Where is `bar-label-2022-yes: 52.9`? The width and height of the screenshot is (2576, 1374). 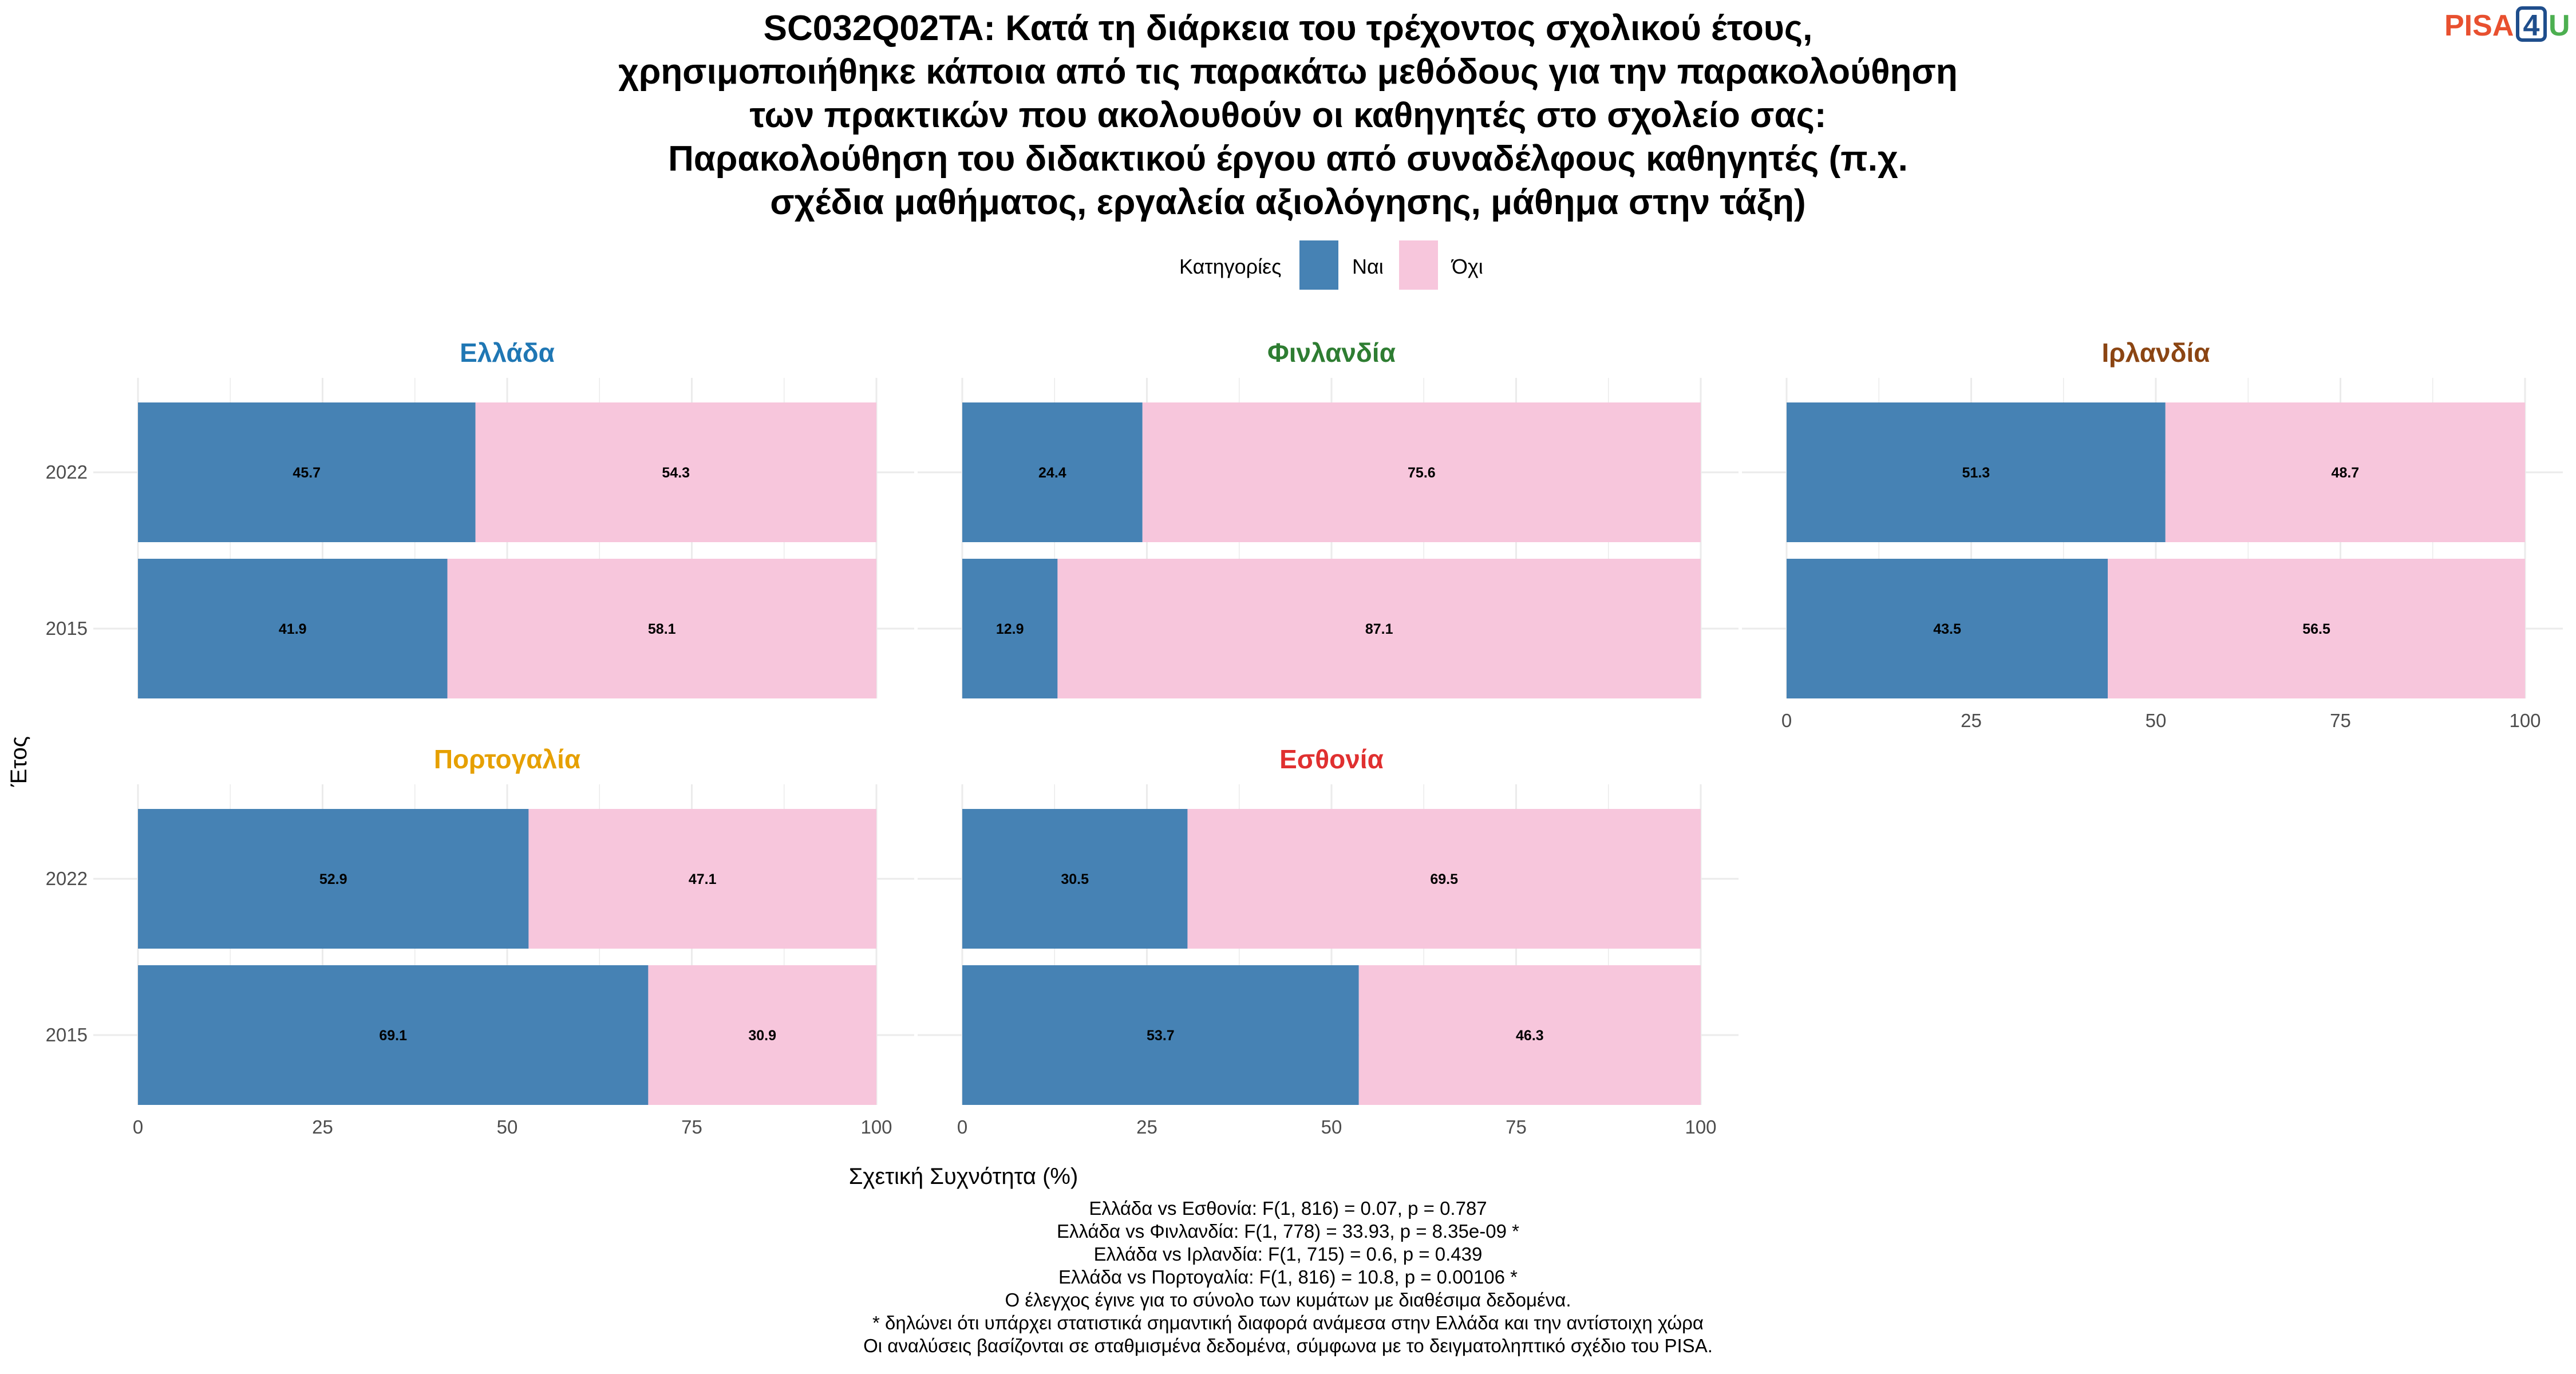 bar-label-2022-yes: 52.9 is located at coordinates (333, 879).